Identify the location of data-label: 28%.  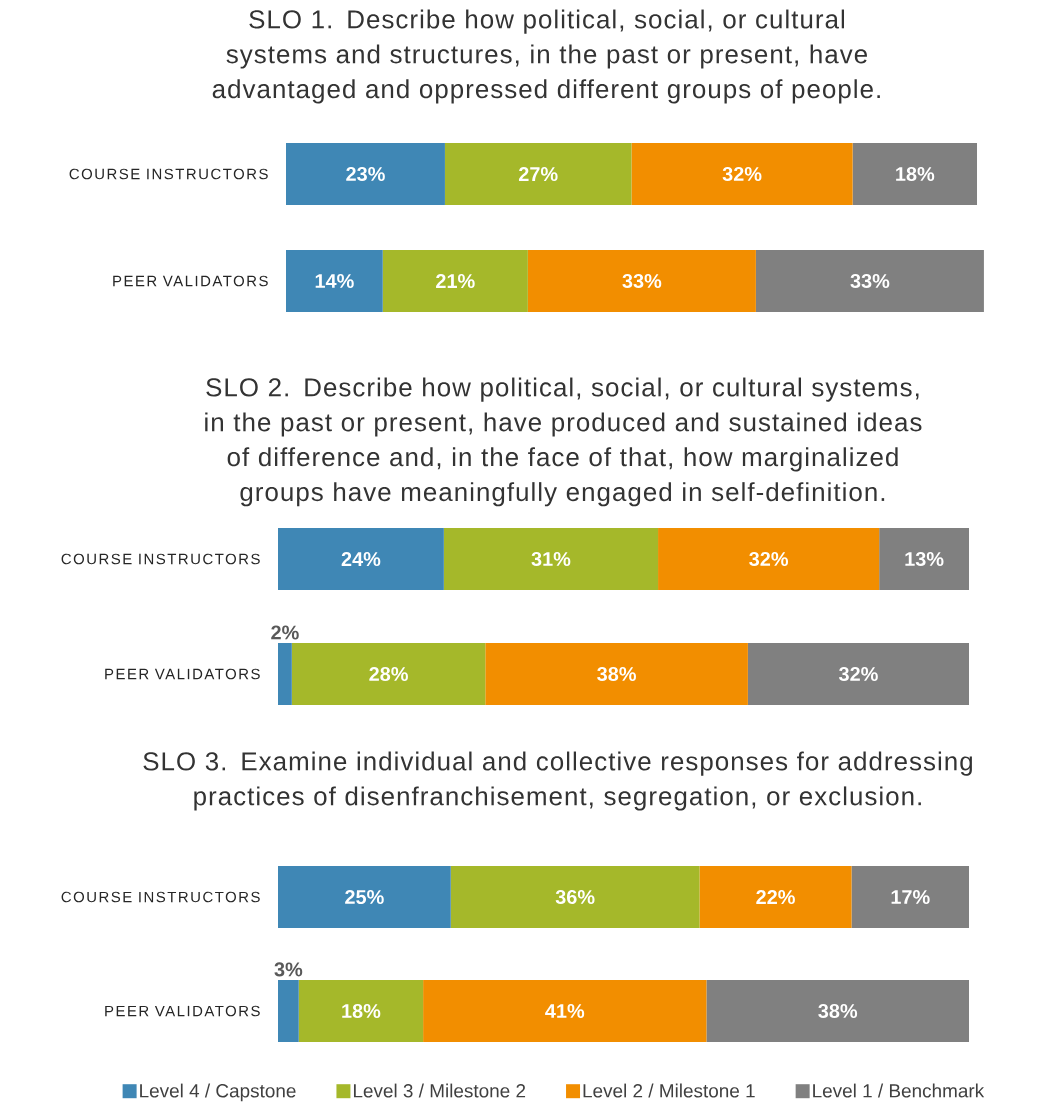
(388, 674).